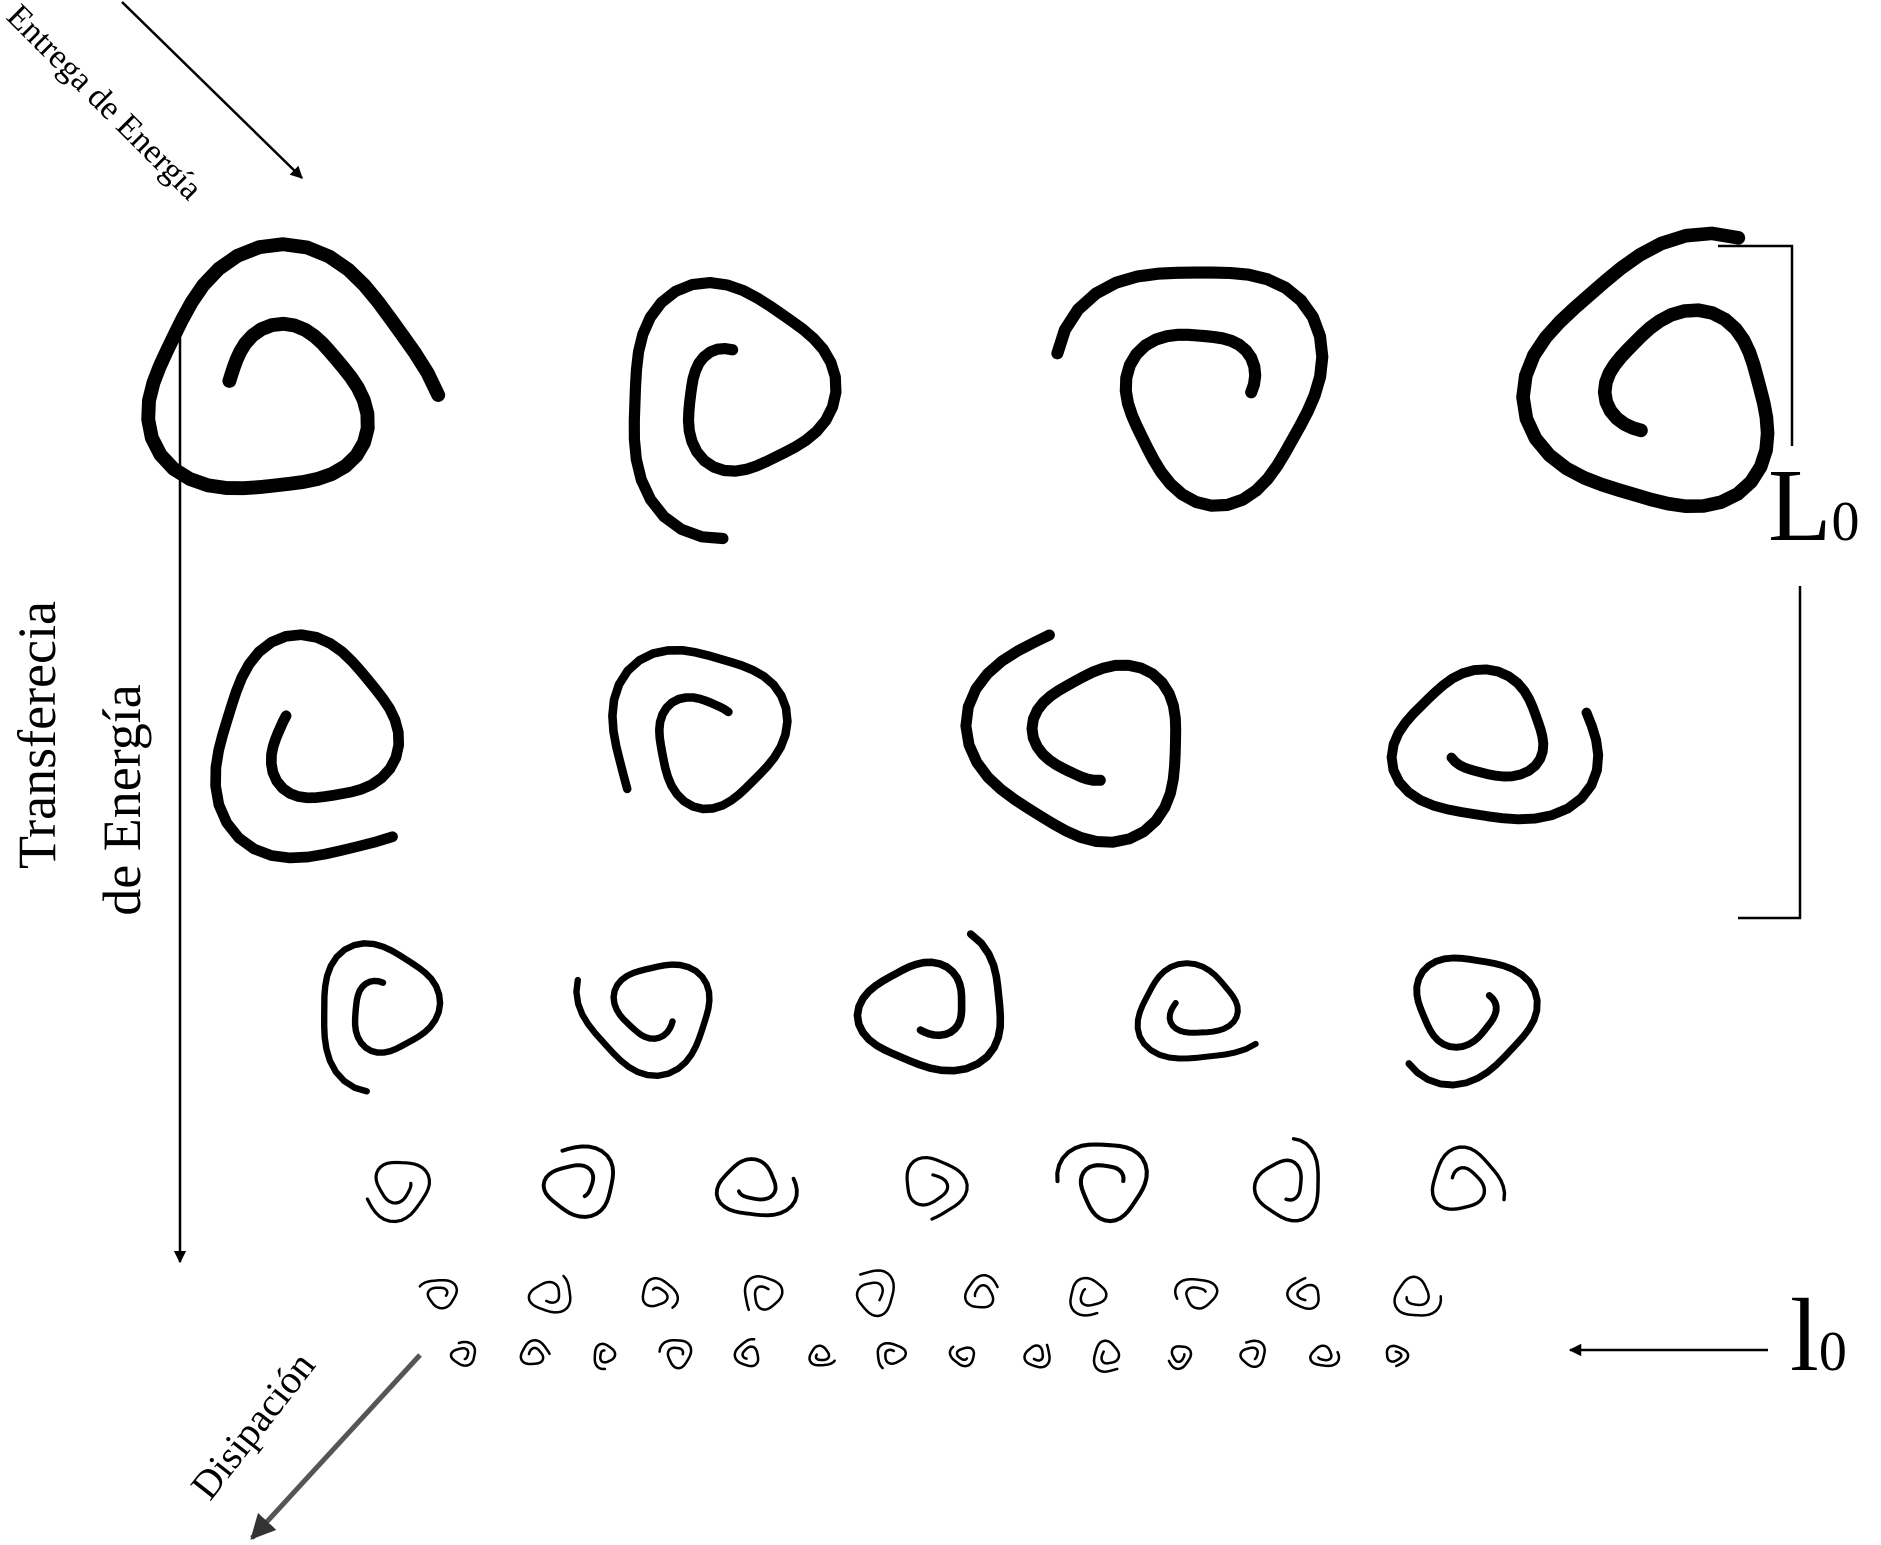 This screenshot has width=1881, height=1545. What do you see at coordinates (1760, 582) in the screenshot?
I see `large-scale-bracket` at bounding box center [1760, 582].